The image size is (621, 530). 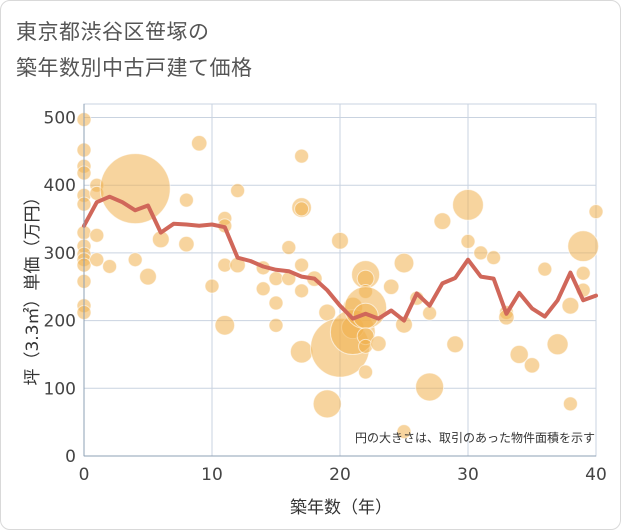 I want to click on x-tick-label: 40, so click(x=596, y=475).